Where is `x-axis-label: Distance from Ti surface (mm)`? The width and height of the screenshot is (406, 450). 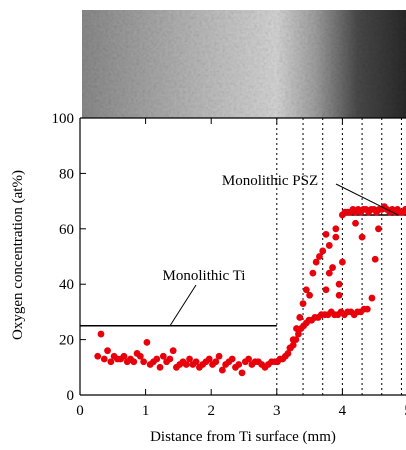
x-axis-label: Distance from Ti surface (mm) is located at coordinates (243, 437).